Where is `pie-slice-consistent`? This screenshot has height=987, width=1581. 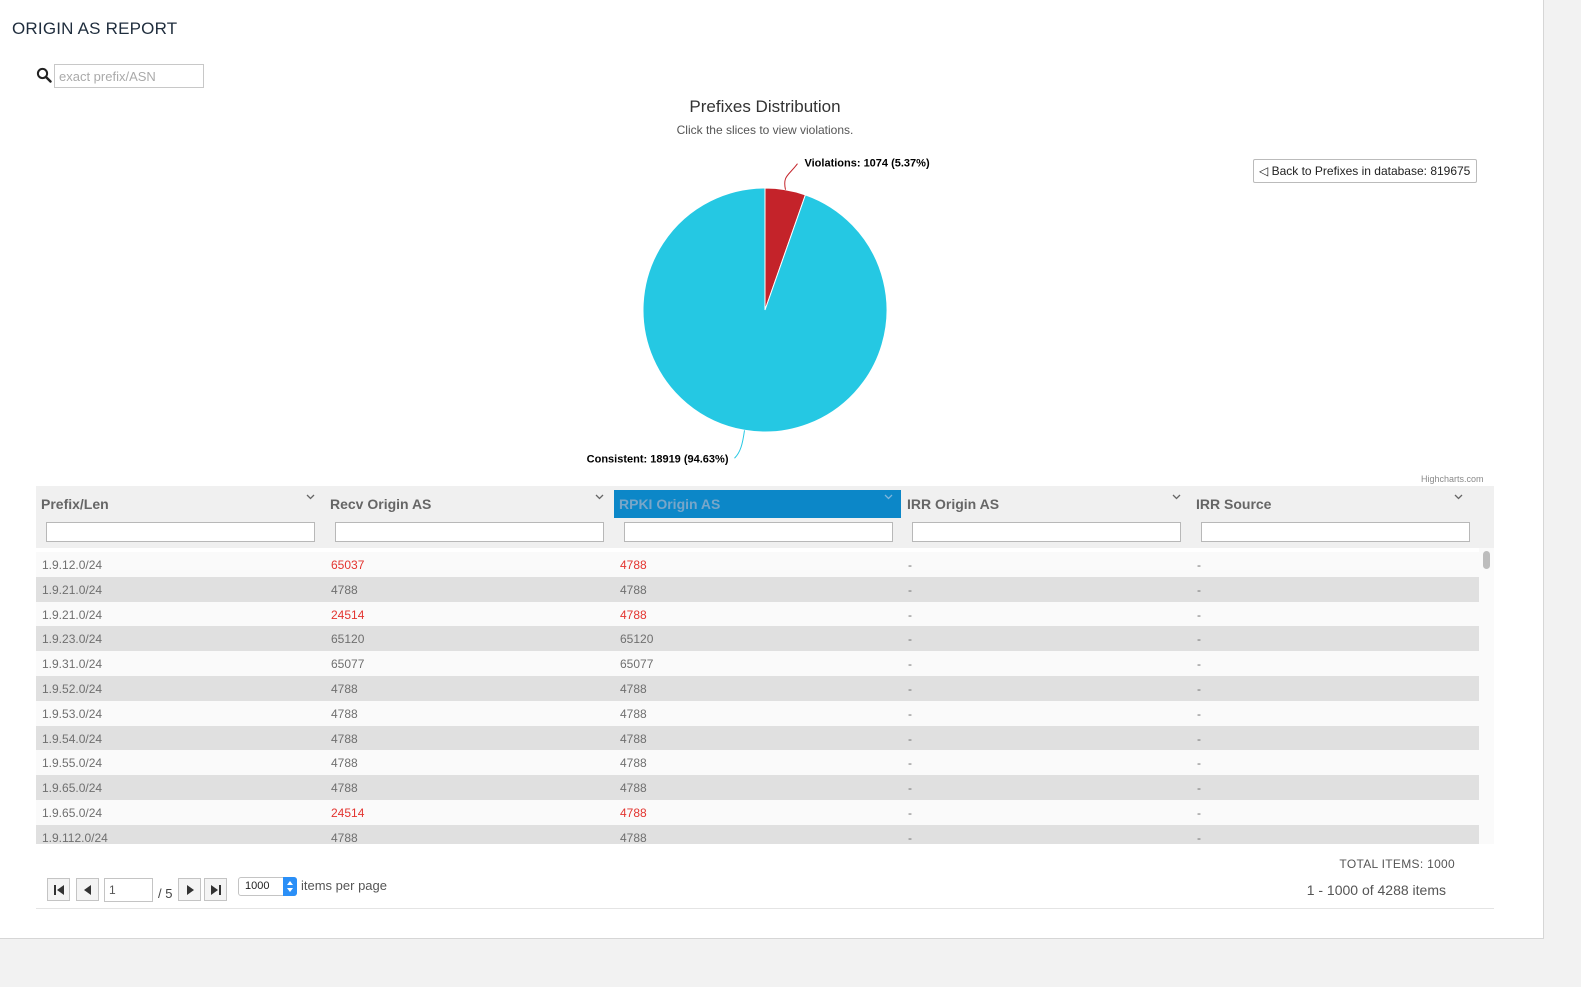 pie-slice-consistent is located at coordinates (765, 310).